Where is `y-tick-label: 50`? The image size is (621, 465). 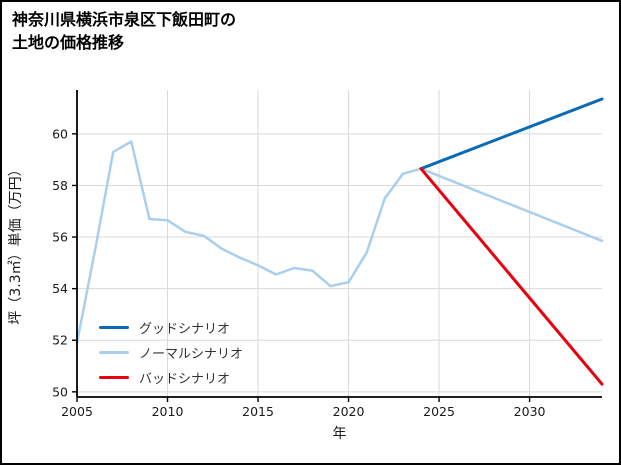
y-tick-label: 50 is located at coordinates (60, 391).